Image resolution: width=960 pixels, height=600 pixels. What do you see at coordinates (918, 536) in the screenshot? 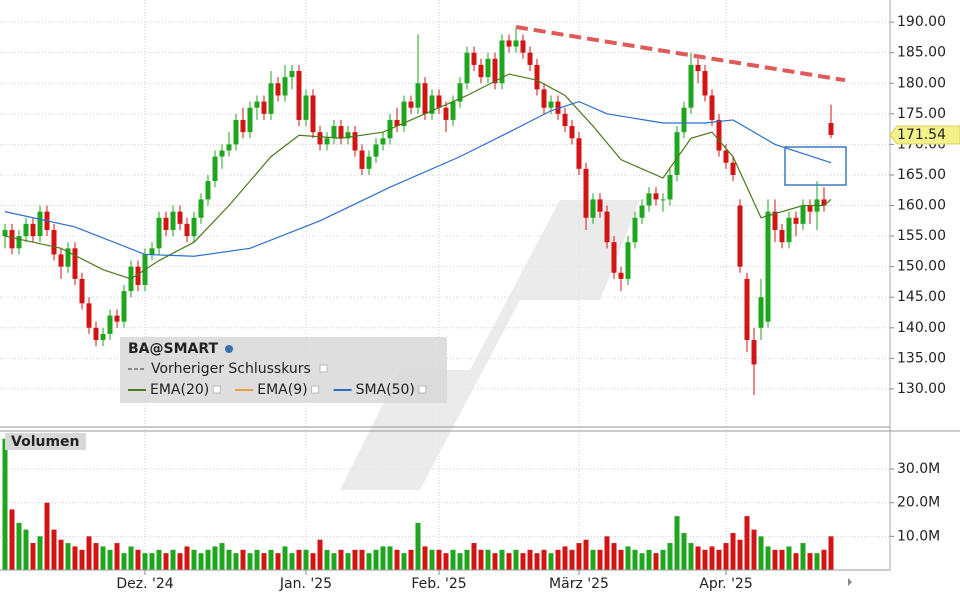
I see `volume-tick-label: 10.0M` at bounding box center [918, 536].